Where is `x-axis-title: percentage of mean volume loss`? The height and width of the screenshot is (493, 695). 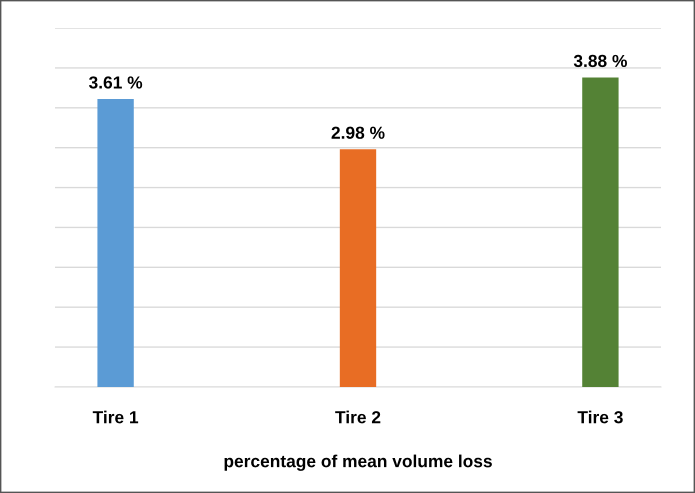
x-axis-title: percentage of mean volume loss is located at coordinates (358, 462).